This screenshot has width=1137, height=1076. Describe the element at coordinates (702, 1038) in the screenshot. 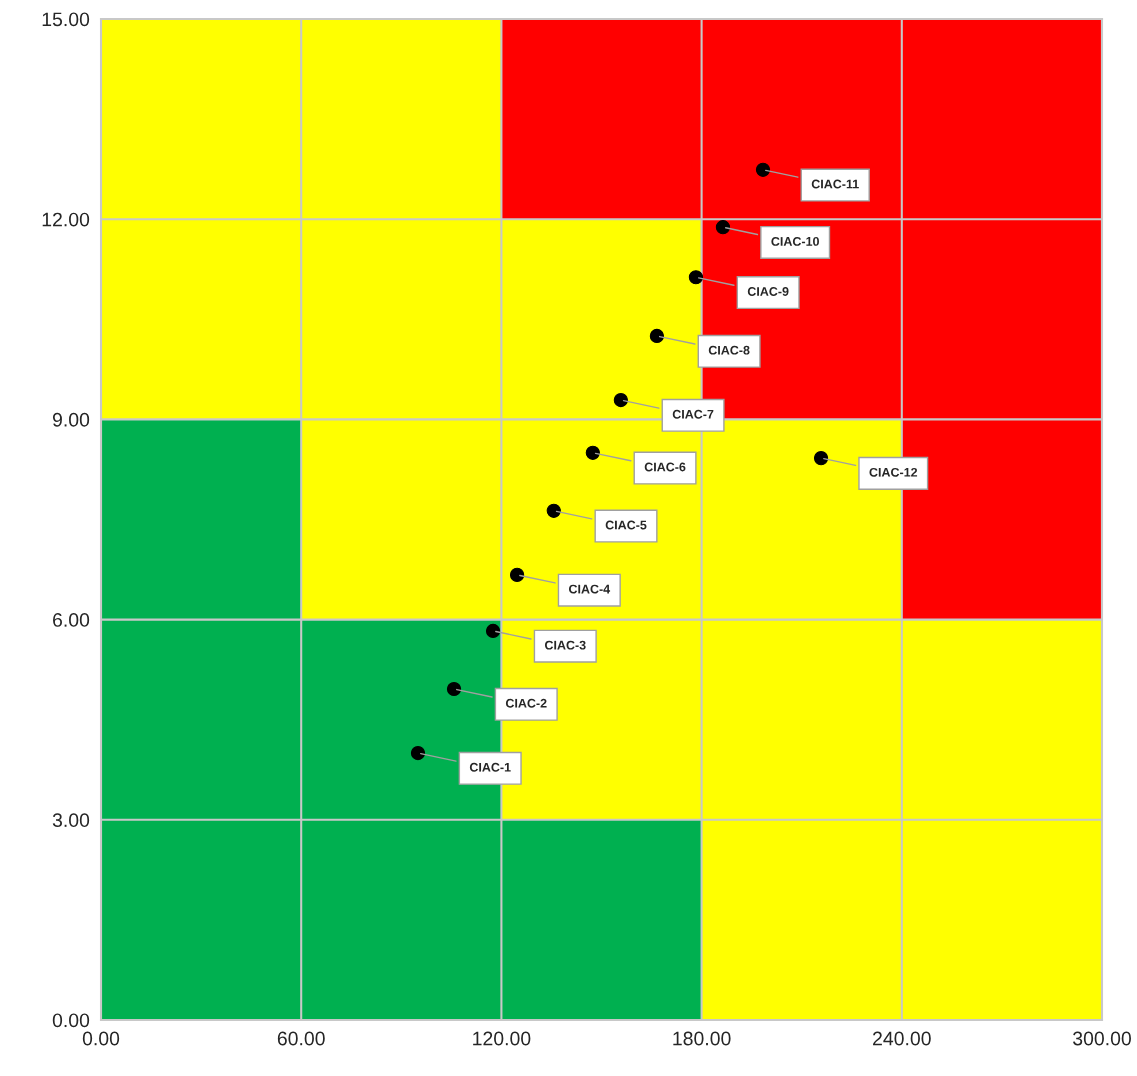

I see `x-tick-label: 180.00` at that location.